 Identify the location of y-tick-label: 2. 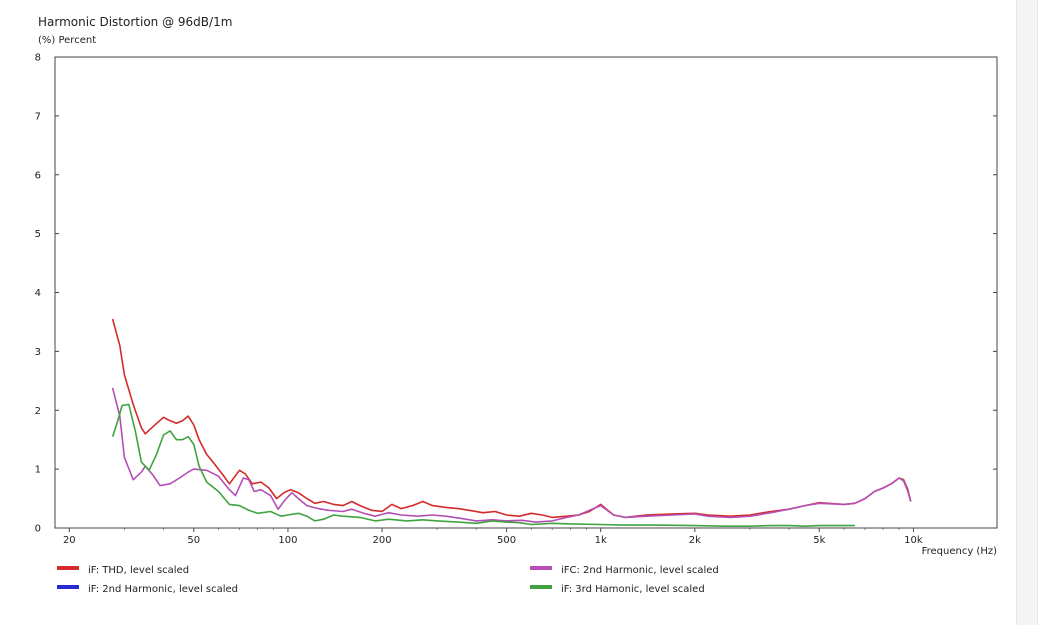
(38, 411).